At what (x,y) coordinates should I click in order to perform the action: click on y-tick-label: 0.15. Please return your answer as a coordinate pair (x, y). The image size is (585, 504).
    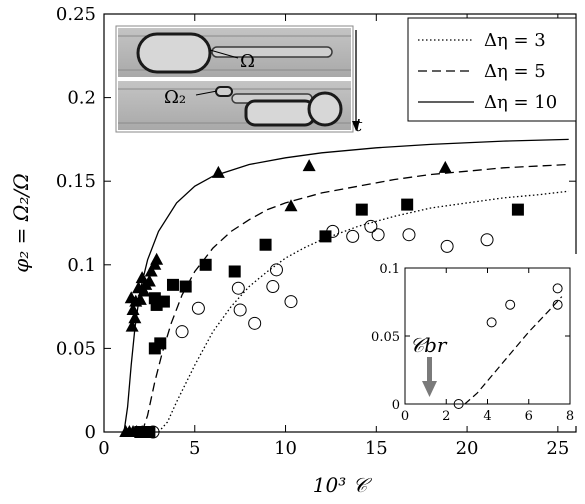
    Looking at the image, I should click on (76, 181).